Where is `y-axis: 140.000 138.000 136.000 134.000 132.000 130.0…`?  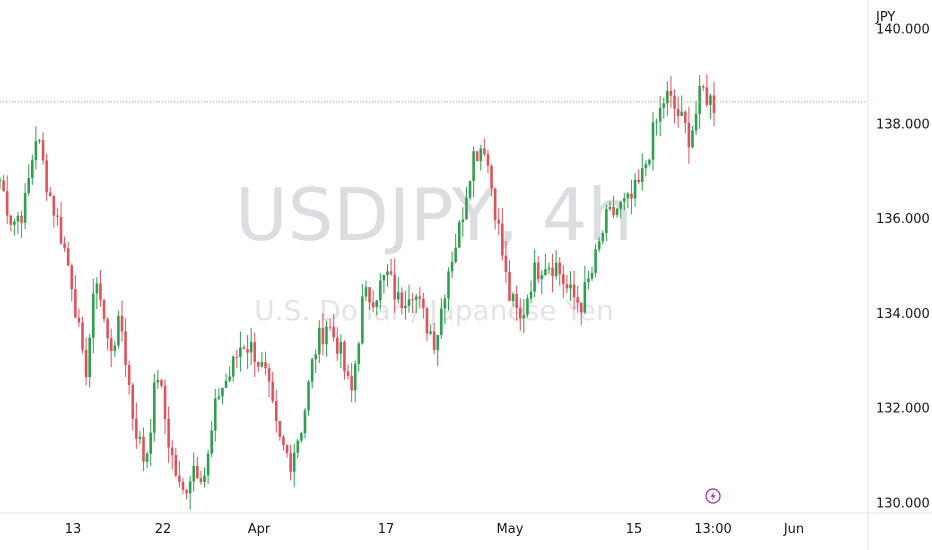 y-axis: 140.000 138.000 136.000 134.000 132.000 130.0… is located at coordinates (898, 275).